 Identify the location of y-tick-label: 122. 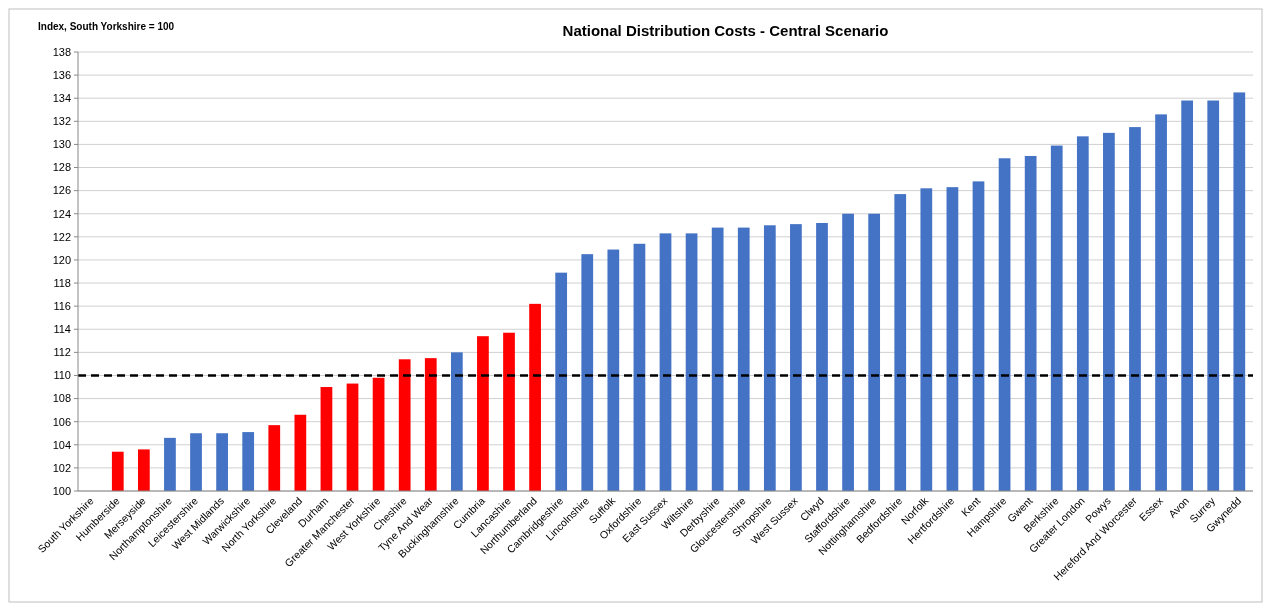
(61, 236).